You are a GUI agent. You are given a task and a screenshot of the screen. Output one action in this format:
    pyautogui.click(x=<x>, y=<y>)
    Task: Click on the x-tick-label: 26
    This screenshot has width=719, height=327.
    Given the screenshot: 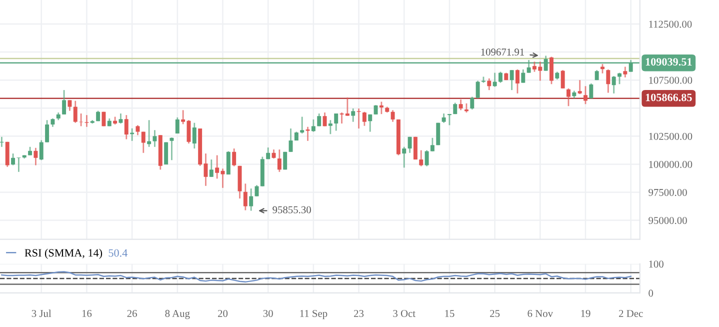 What is the action you would take?
    pyautogui.click(x=132, y=313)
    